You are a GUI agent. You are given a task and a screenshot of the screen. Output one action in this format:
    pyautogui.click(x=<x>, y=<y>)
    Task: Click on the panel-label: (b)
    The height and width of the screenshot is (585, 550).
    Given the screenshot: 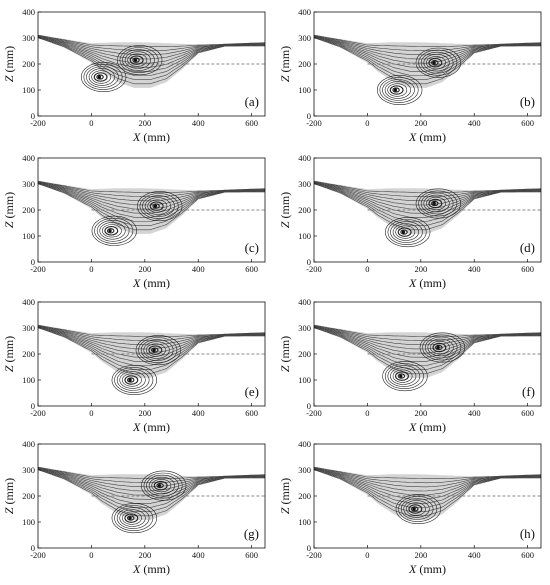 What is the action you would take?
    pyautogui.click(x=527, y=101)
    